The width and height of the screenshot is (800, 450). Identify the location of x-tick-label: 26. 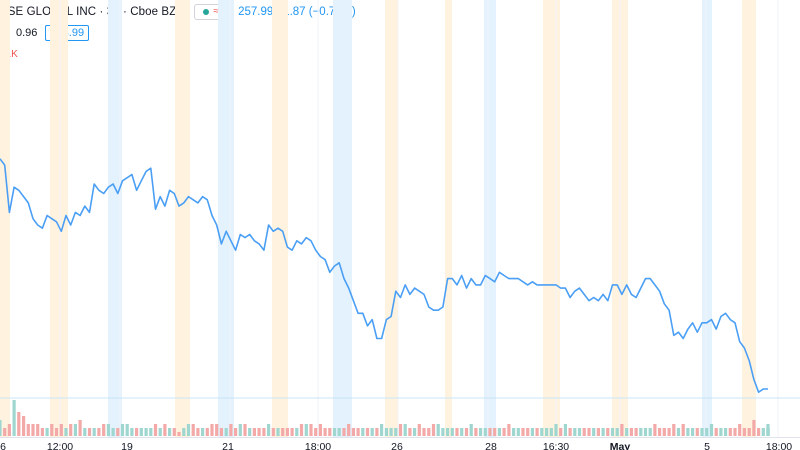
(397, 445).